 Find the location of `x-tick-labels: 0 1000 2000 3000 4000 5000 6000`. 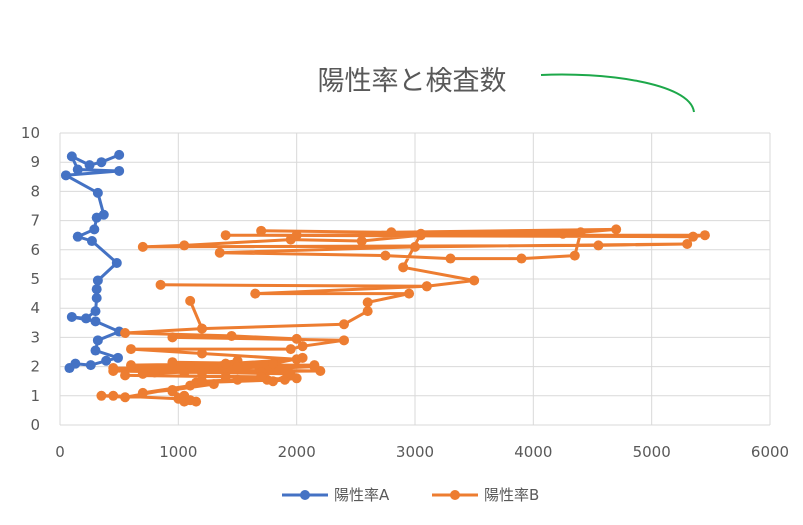

x-tick-labels: 0 1000 2000 3000 4000 5000 6000 is located at coordinates (422, 452).